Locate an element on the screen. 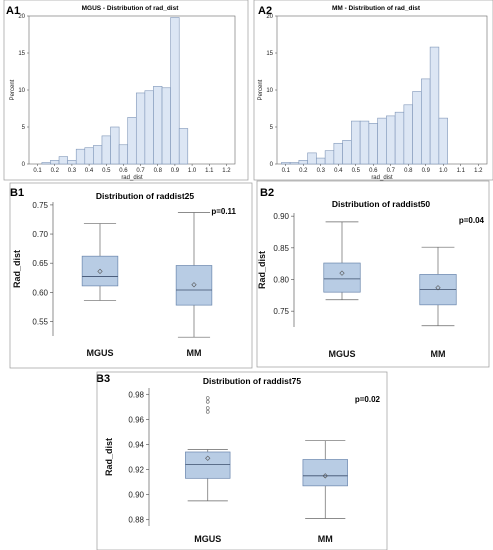 This screenshot has height=550, width=493. y-tick-label: 15 is located at coordinates (21, 54).